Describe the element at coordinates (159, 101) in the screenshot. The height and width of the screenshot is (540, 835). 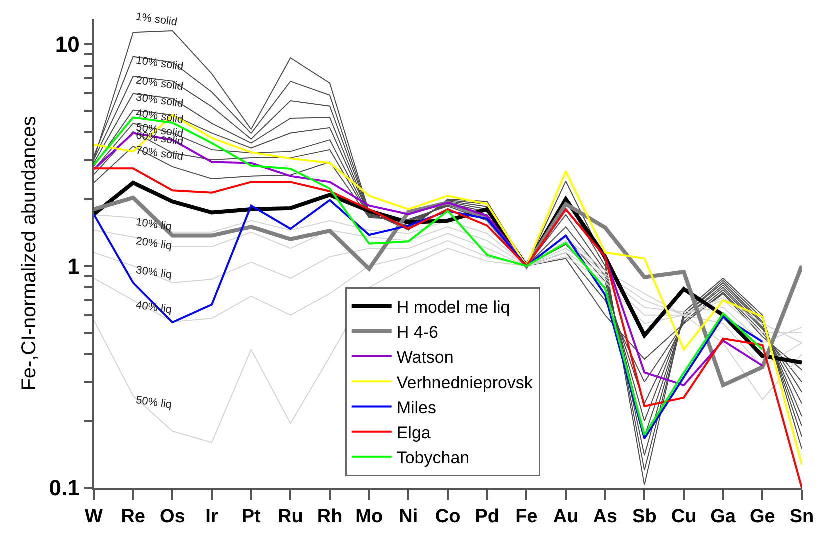
I see `annotation: 30% solid` at that location.